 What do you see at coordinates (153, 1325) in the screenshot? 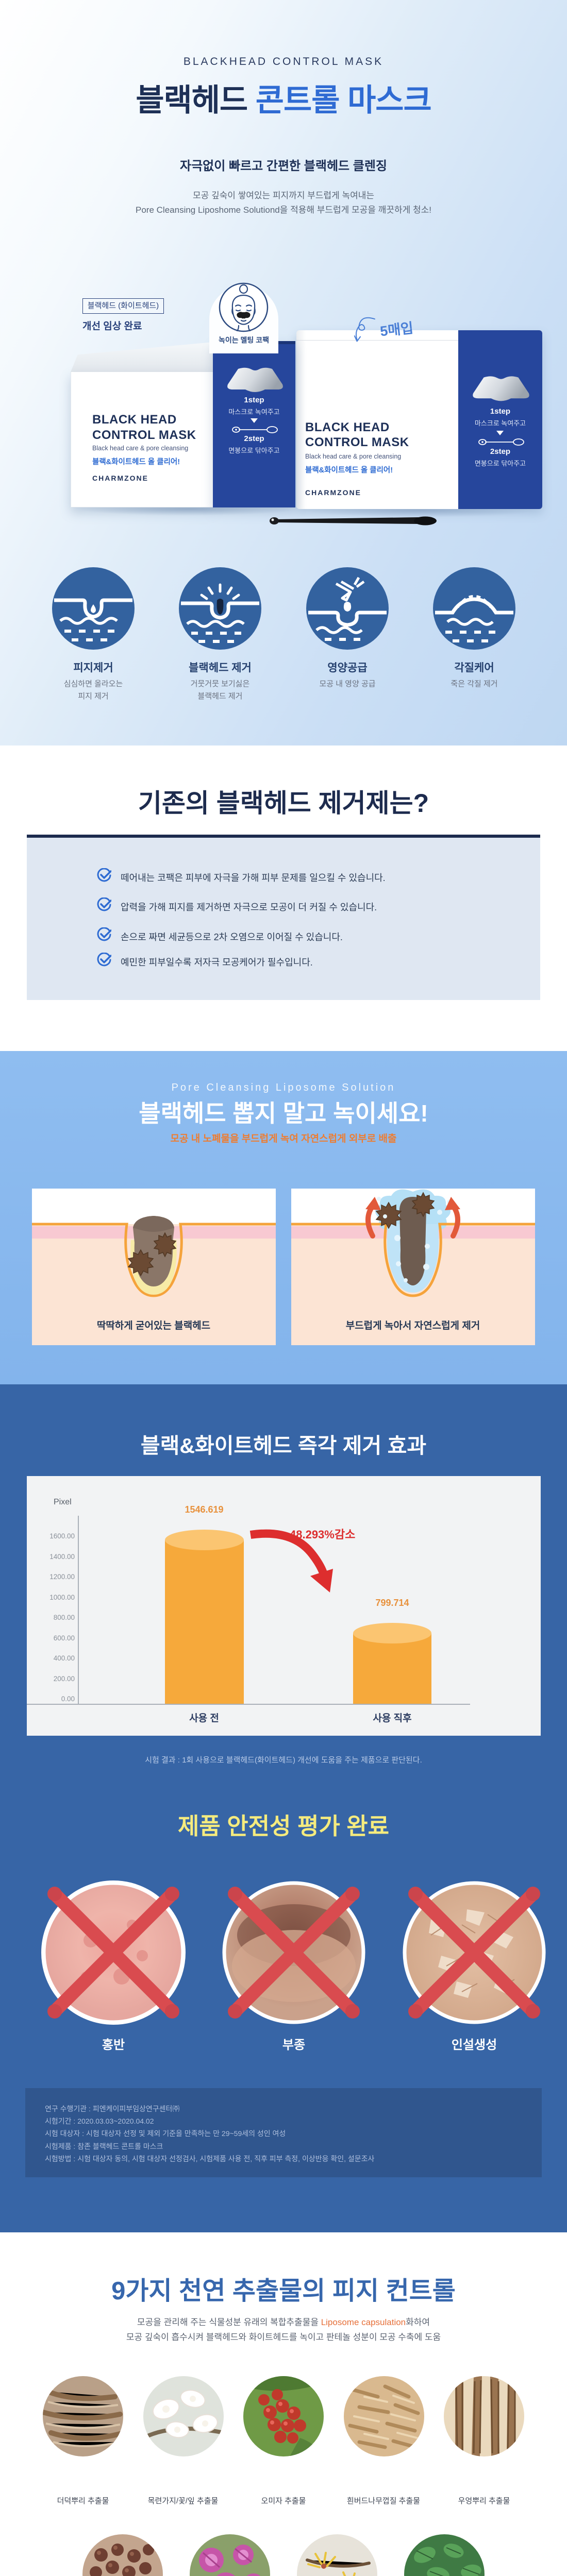
I see `svg-text: 딱딱하게 굳어있는 블랙헤드` at bounding box center [153, 1325].